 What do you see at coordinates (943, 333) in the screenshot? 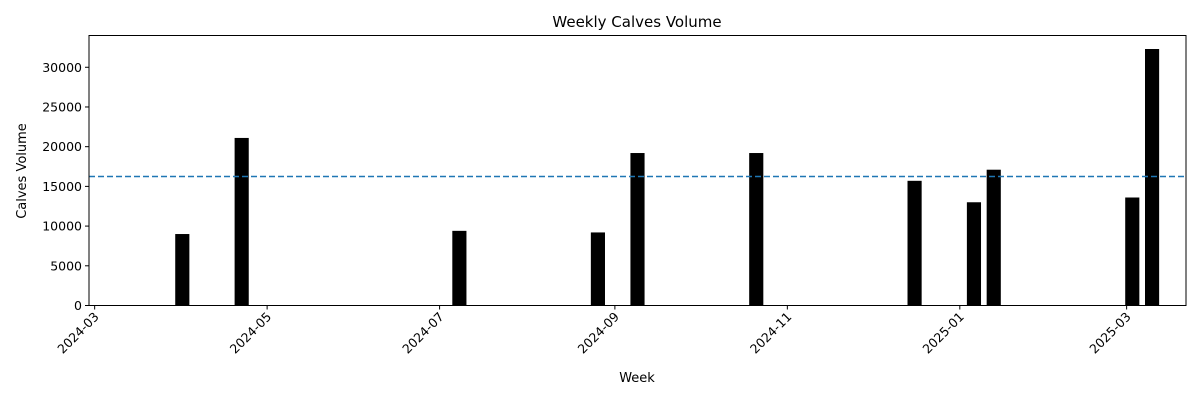
I see `x-tick-label-5: 2025-01` at bounding box center [943, 333].